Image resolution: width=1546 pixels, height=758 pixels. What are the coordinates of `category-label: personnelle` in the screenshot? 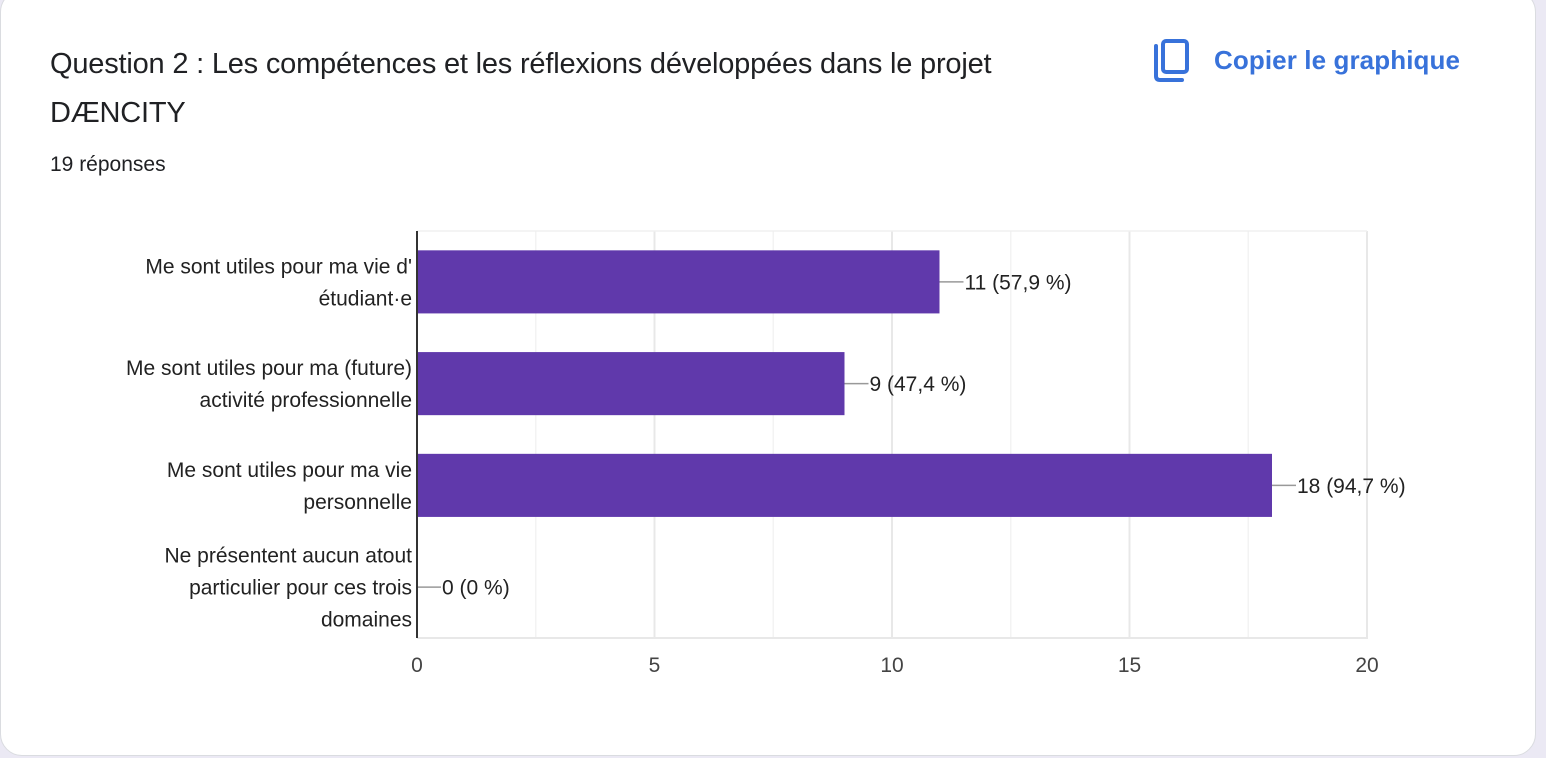 It's located at (357, 502).